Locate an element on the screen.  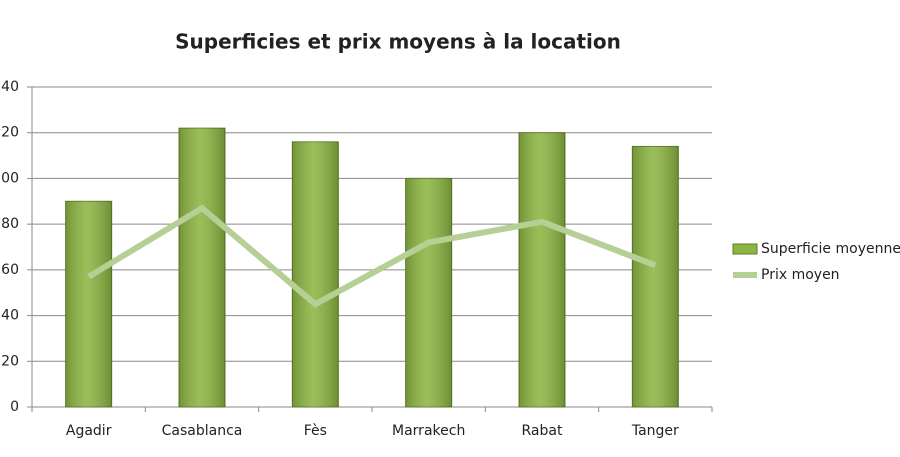
y-tick-label: 60 is located at coordinates (10, 270).